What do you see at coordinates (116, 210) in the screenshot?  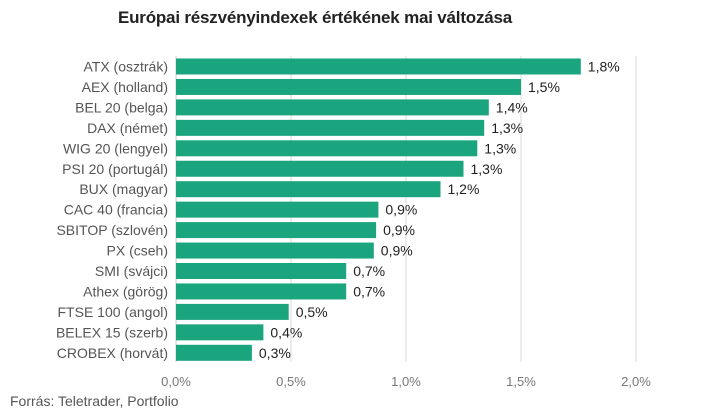 I see `category-label: CAC 40 (francia)` at bounding box center [116, 210].